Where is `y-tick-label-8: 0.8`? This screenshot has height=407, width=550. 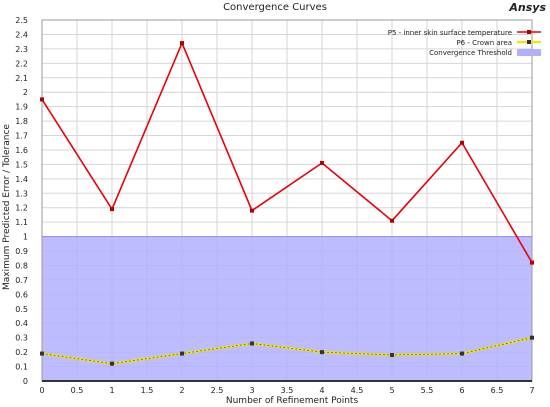 y-tick-label-8: 0.8 is located at coordinates (21, 265).